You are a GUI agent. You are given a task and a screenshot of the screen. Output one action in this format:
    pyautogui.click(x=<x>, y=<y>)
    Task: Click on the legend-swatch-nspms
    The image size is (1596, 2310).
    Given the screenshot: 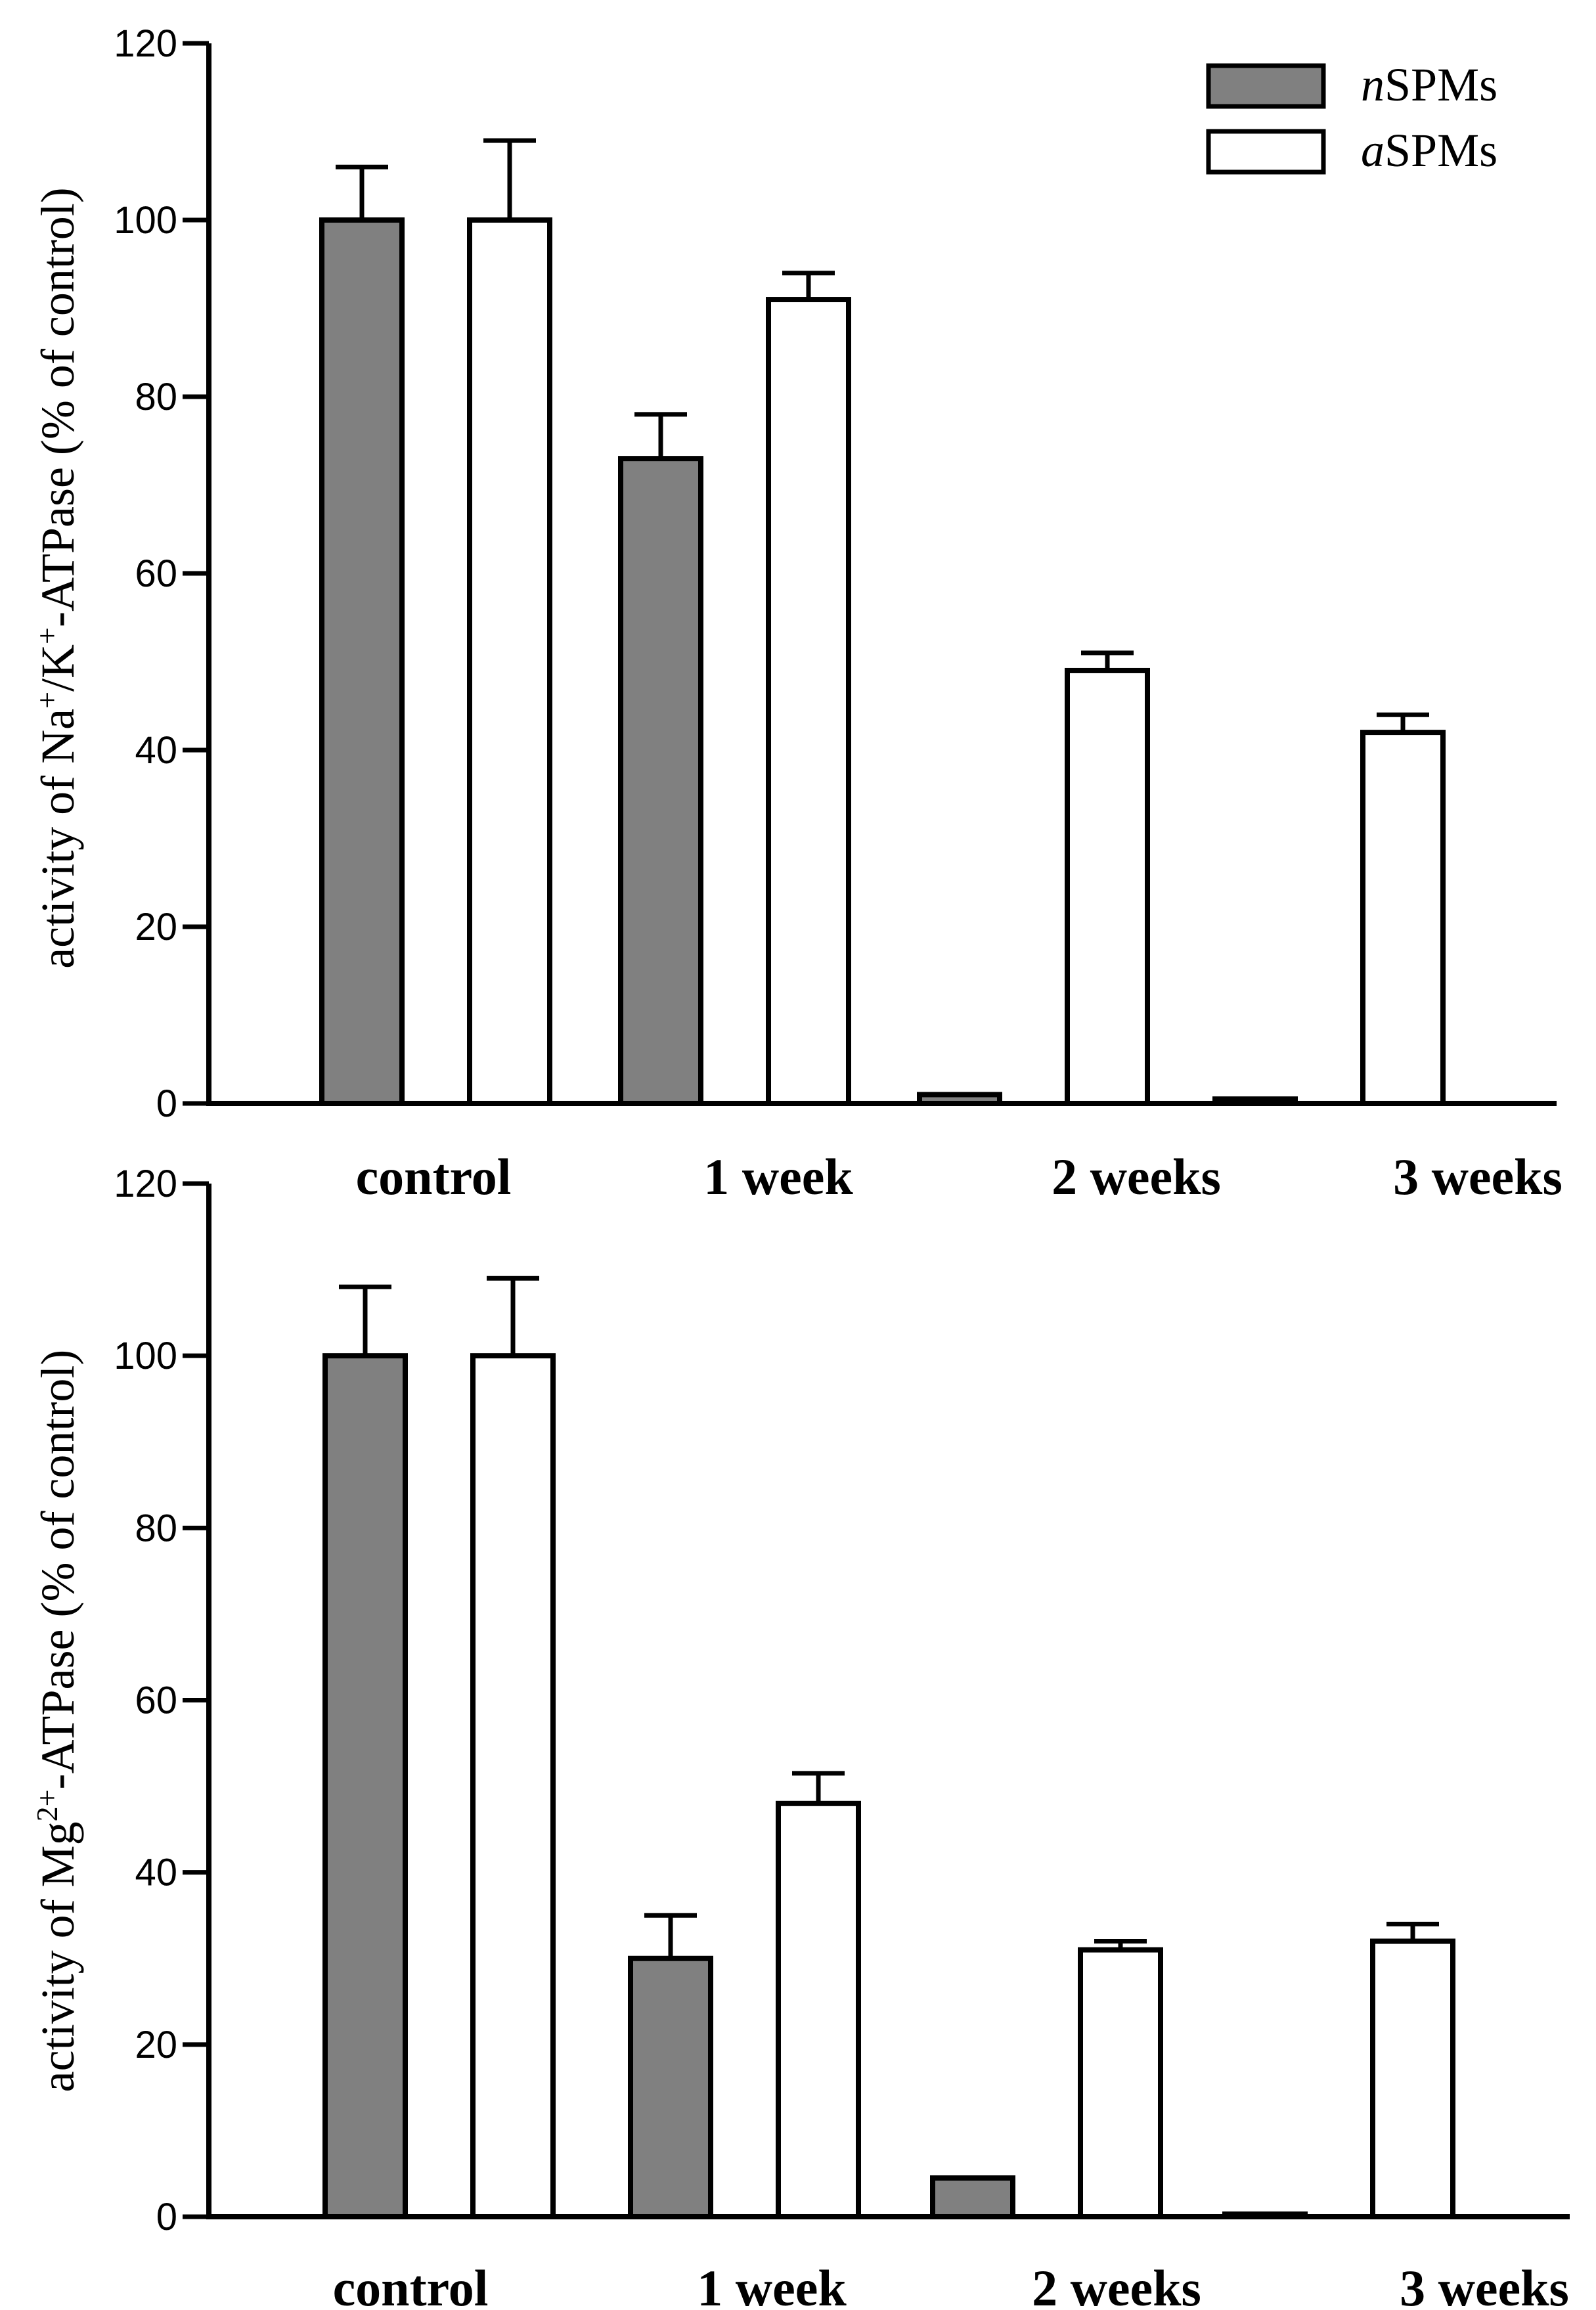 What is the action you would take?
    pyautogui.click(x=1266, y=86)
    